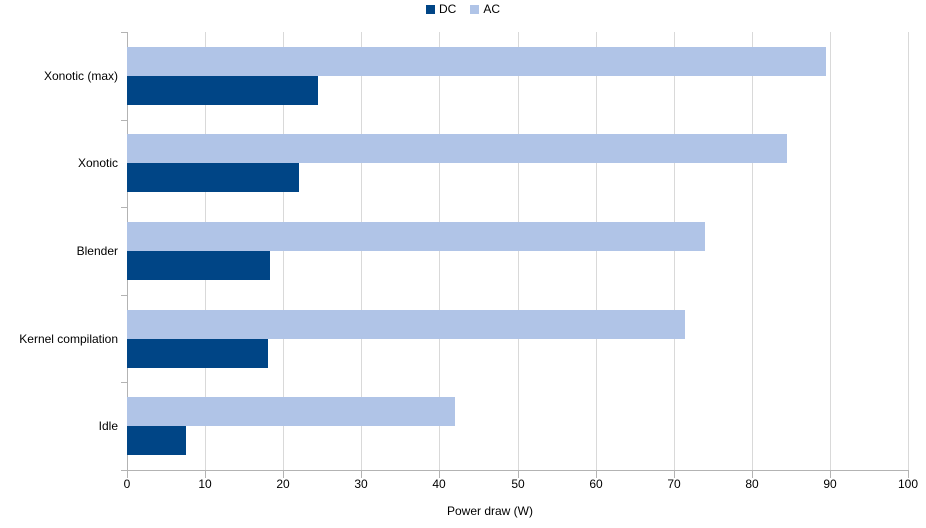 This screenshot has height=528, width=926. What do you see at coordinates (156, 440) in the screenshot?
I see `bar-dc-idle` at bounding box center [156, 440].